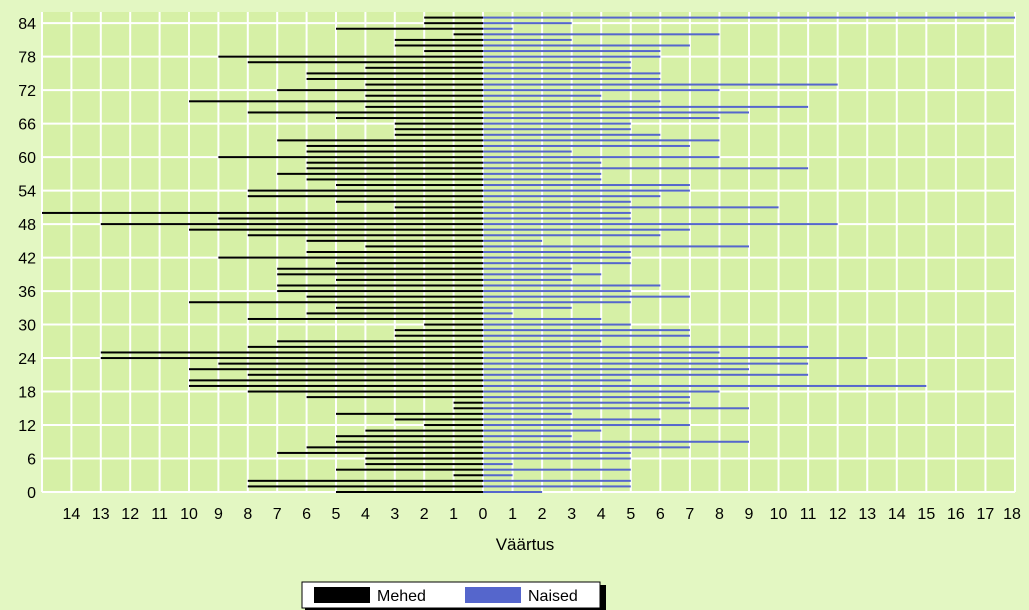  I want to click on y-tick-label: 24, so click(27, 359).